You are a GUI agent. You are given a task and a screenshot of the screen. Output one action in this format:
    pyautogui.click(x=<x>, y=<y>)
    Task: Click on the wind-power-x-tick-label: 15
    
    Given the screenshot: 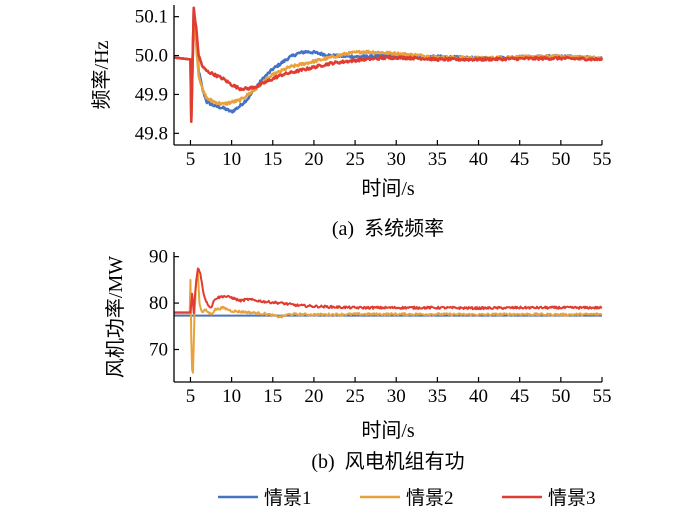 What is the action you would take?
    pyautogui.click(x=272, y=396)
    